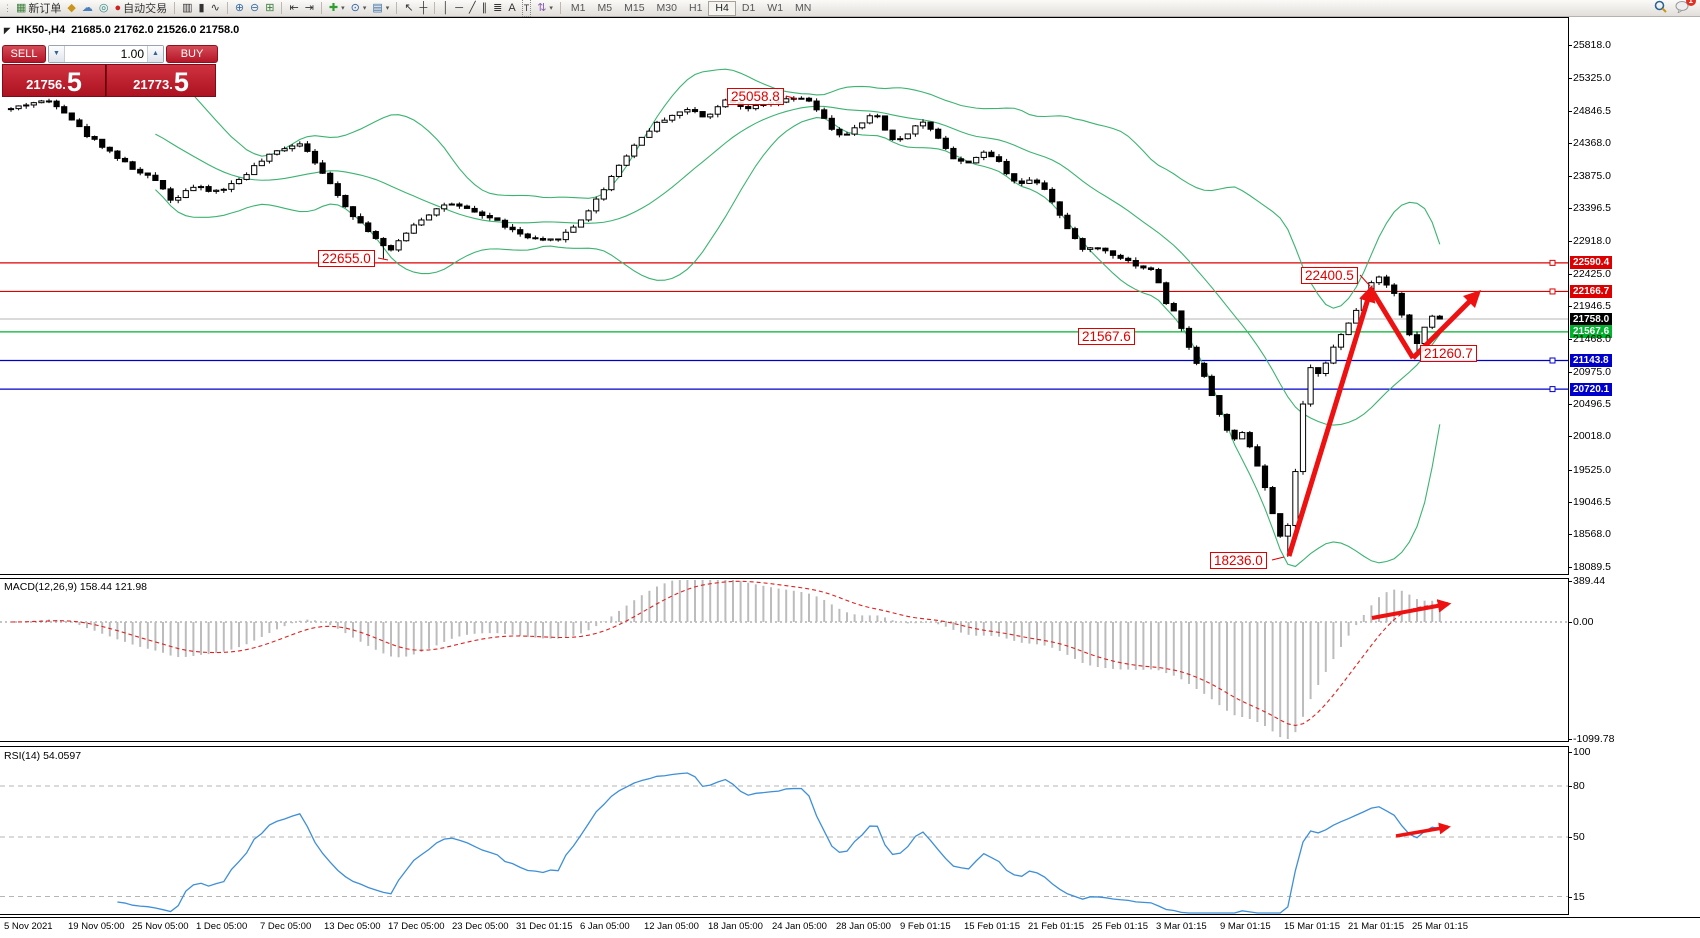 This screenshot has width=1700, height=938. I want to click on autotrading-icon: ●, so click(118, 8).